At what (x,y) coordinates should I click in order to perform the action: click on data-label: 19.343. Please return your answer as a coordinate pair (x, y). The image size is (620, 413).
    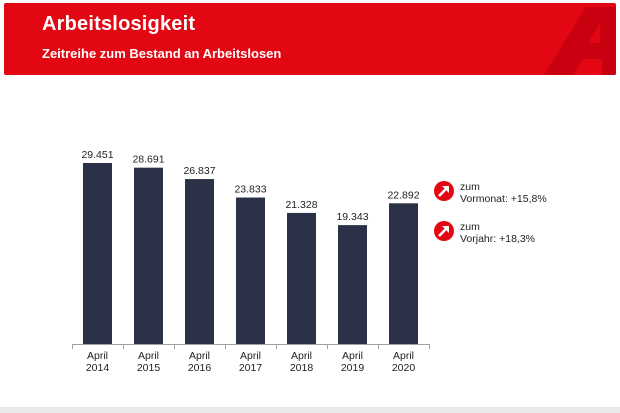
    Looking at the image, I should click on (352, 217).